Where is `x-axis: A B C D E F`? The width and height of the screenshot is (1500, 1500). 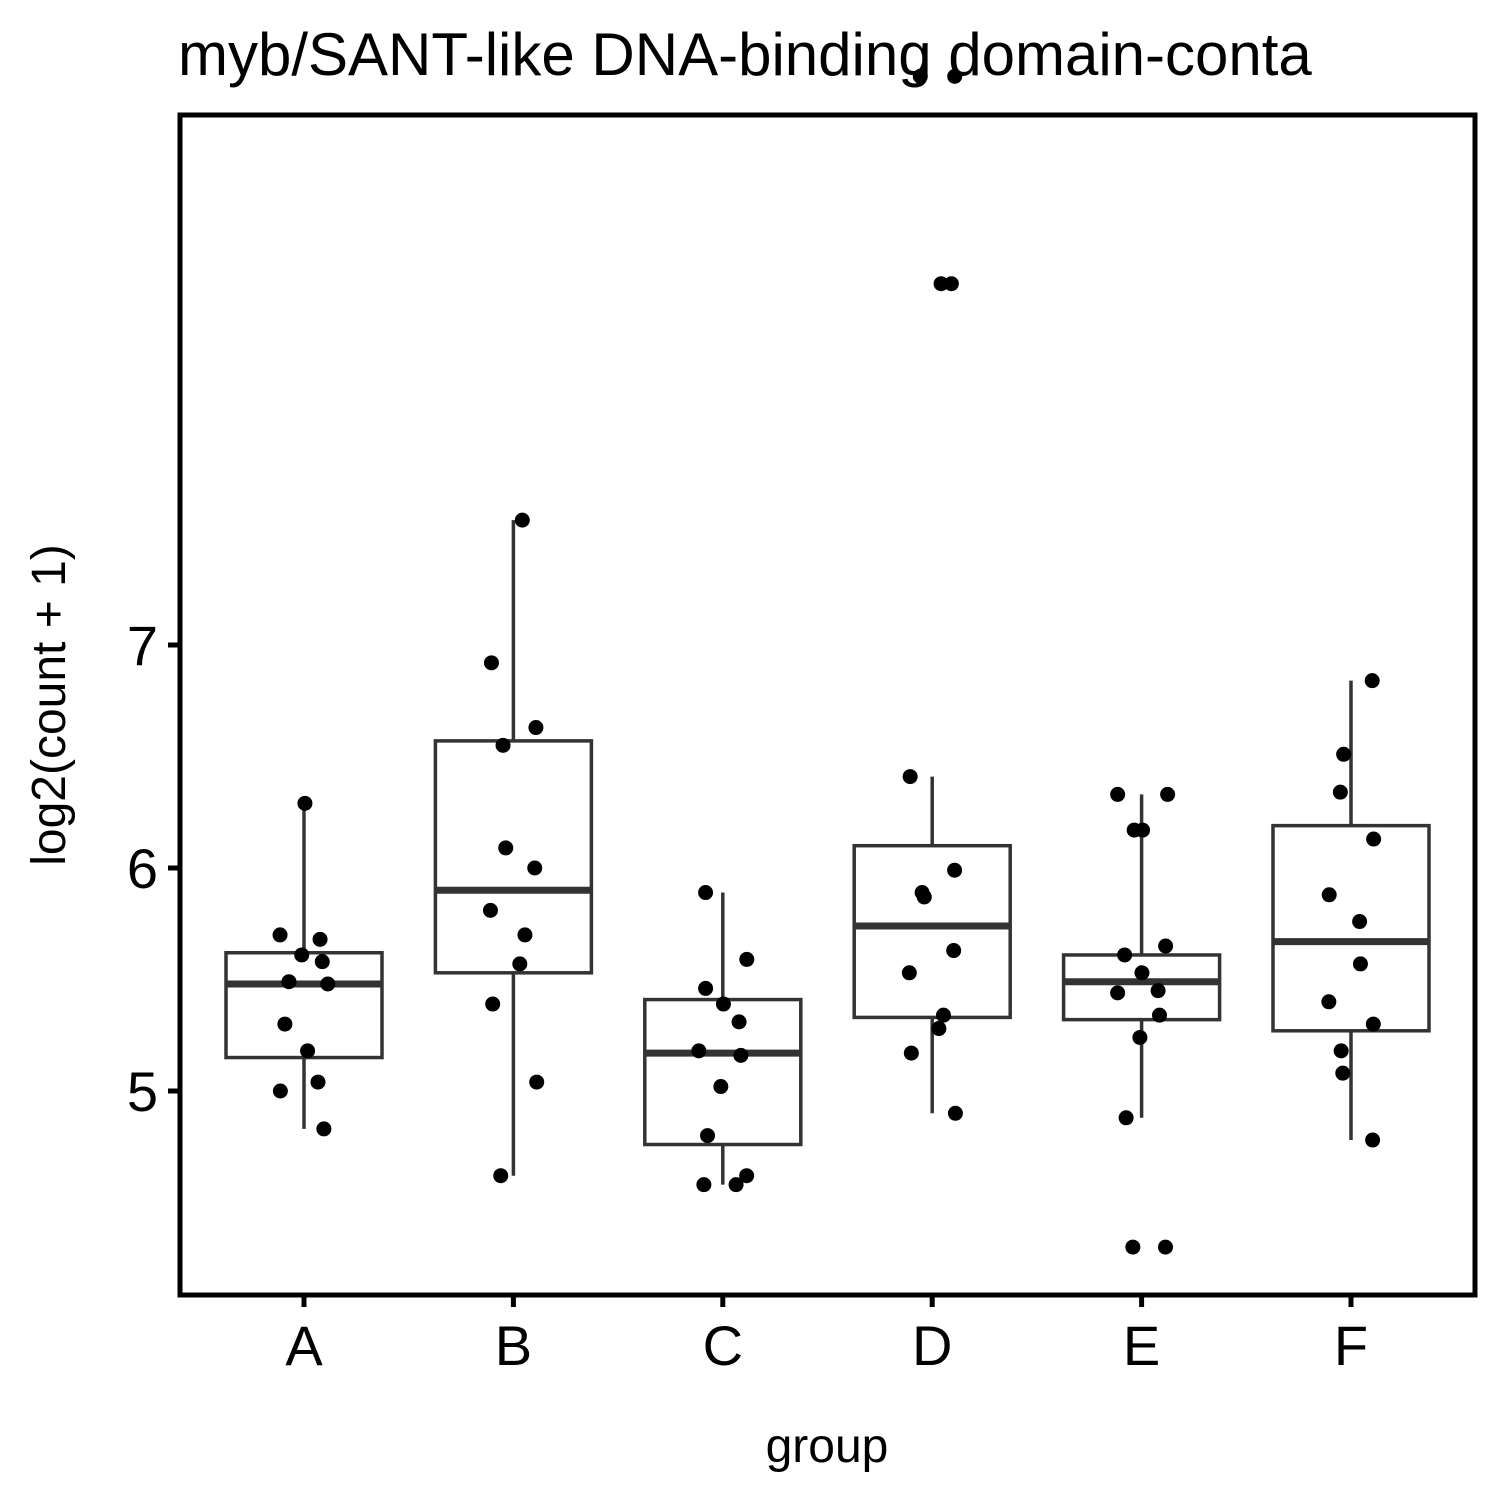
x-axis: A B C D E F is located at coordinates (826, 1336).